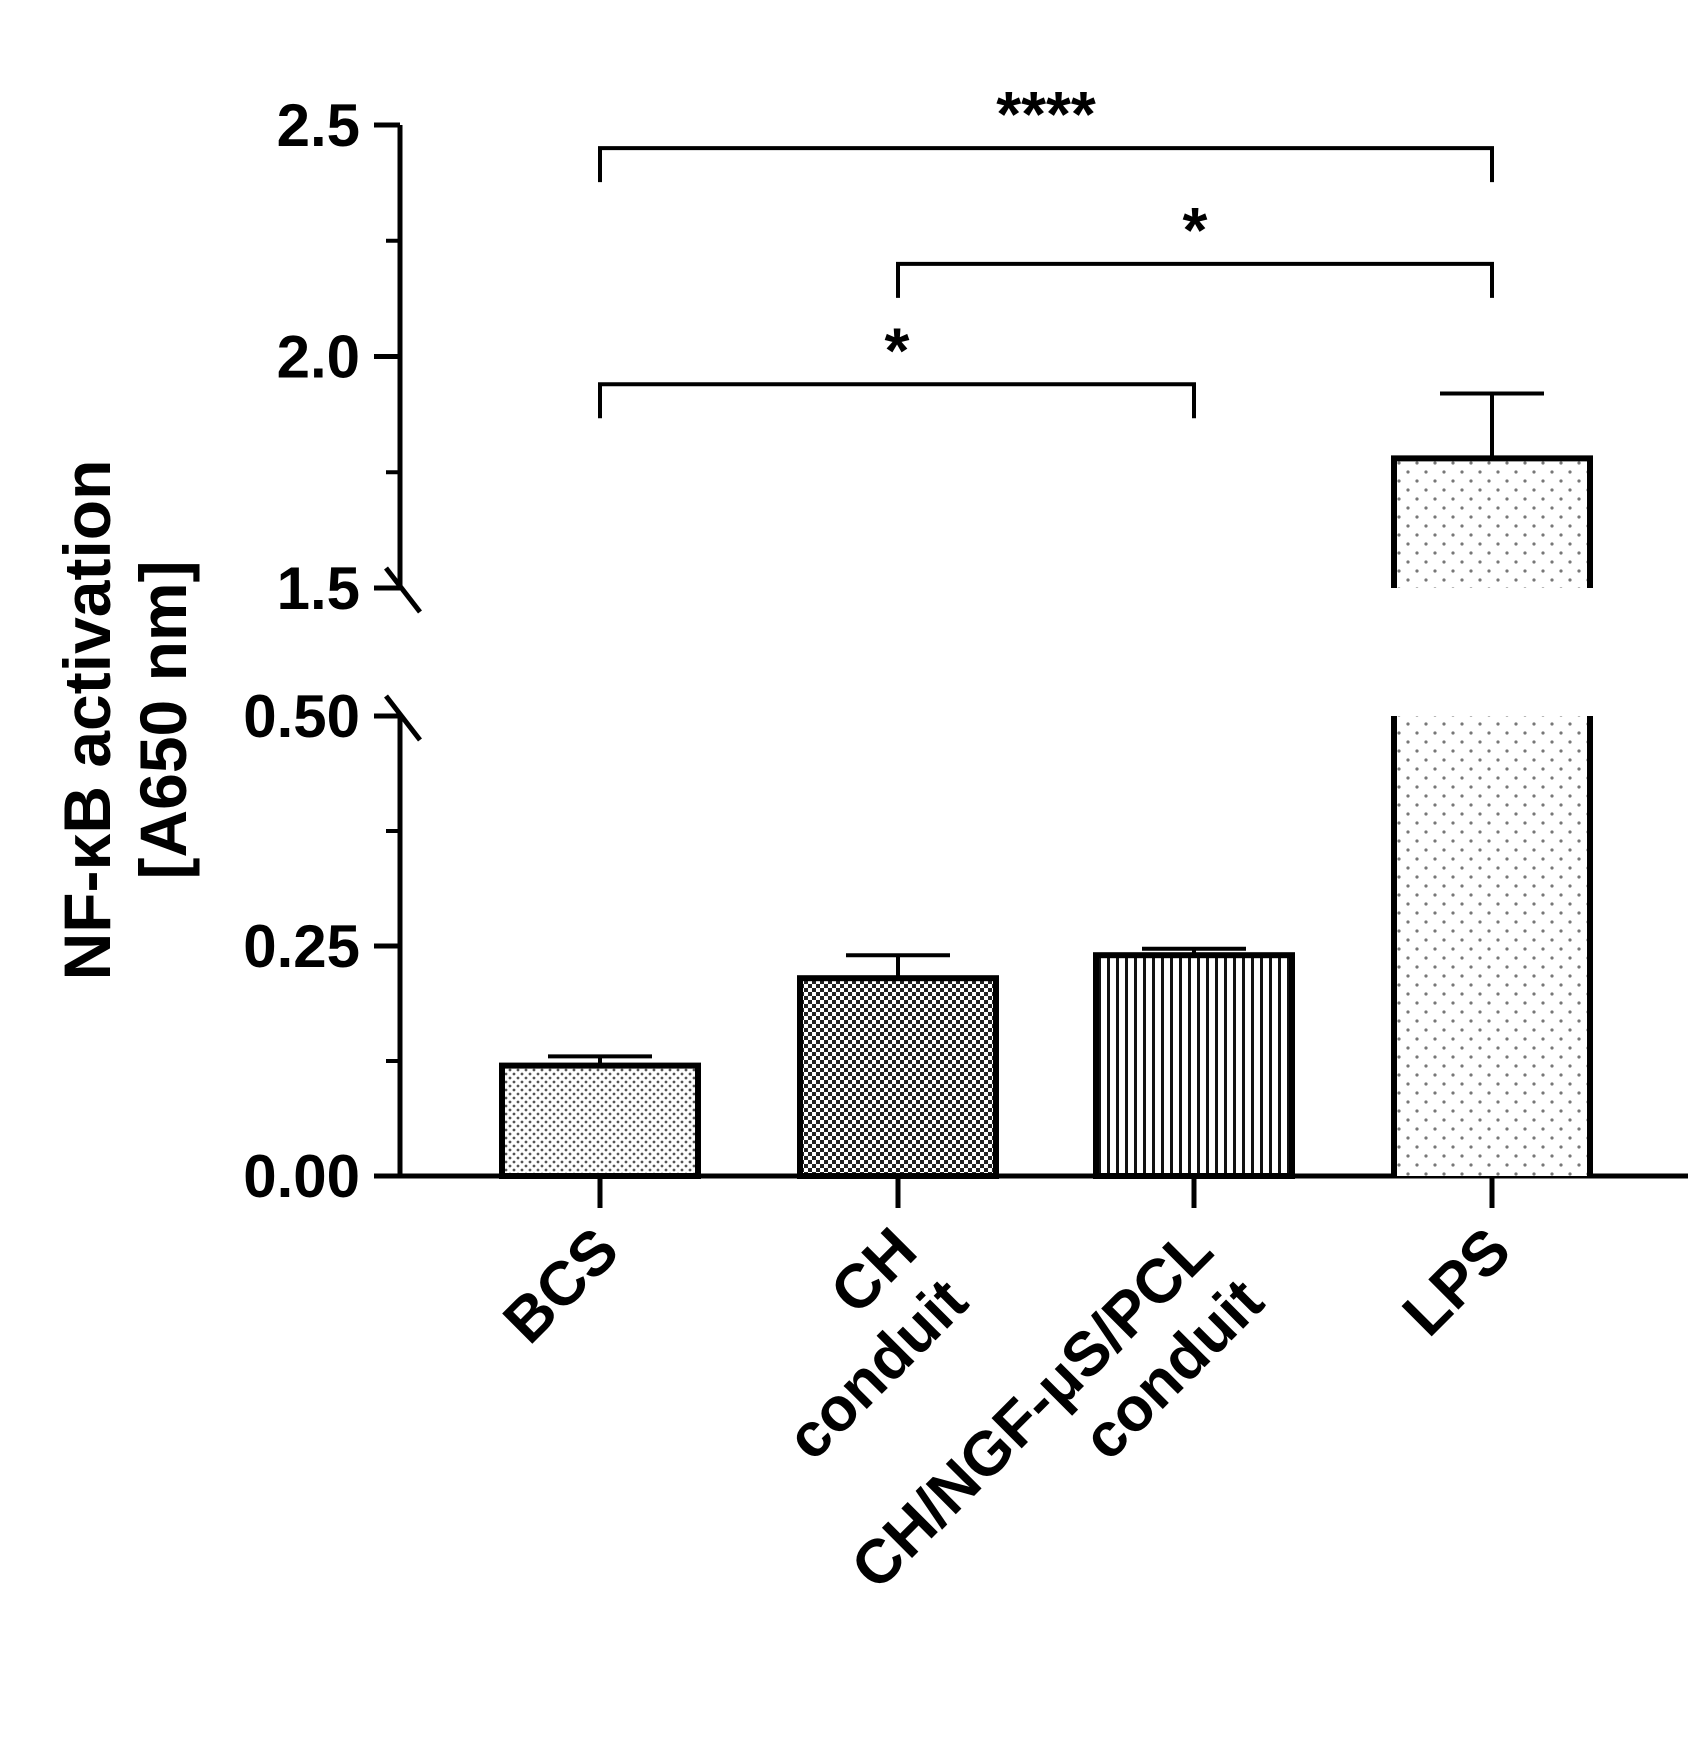 The width and height of the screenshot is (1707, 1742). Describe the element at coordinates (1046, 248) in the screenshot. I see `significance-brackets: ******` at that location.